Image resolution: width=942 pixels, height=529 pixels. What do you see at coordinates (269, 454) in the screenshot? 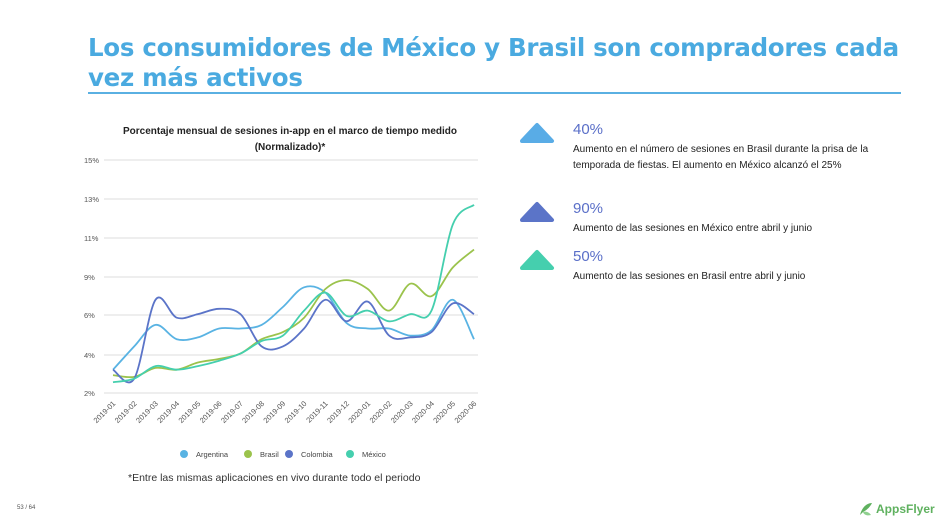
I see `legend-label: Brasil` at bounding box center [269, 454].